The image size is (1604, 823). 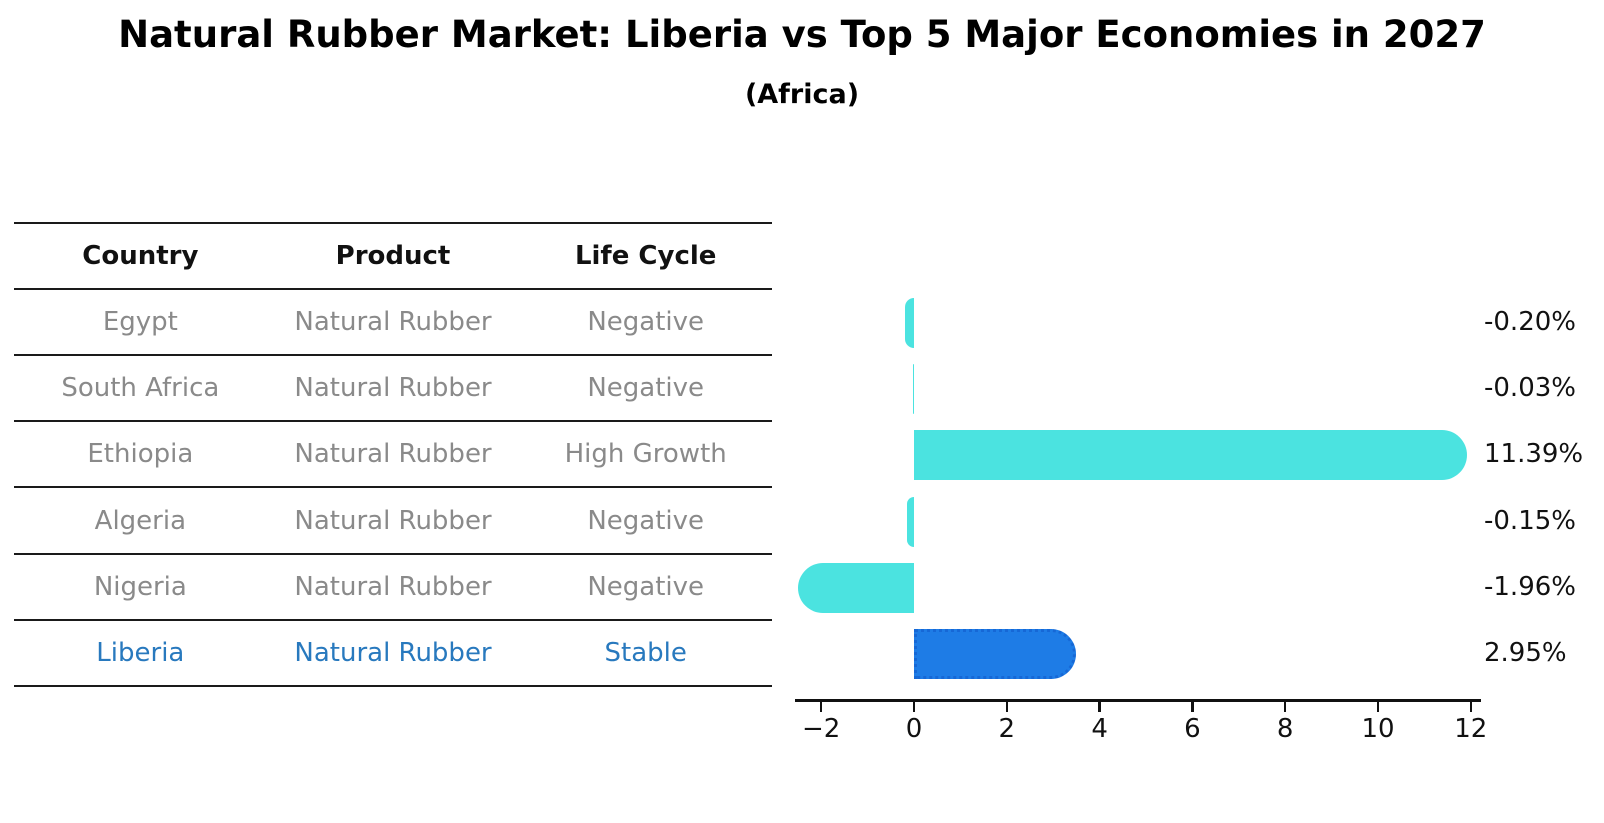 What do you see at coordinates (856, 587) in the screenshot?
I see `bar-nigeria` at bounding box center [856, 587].